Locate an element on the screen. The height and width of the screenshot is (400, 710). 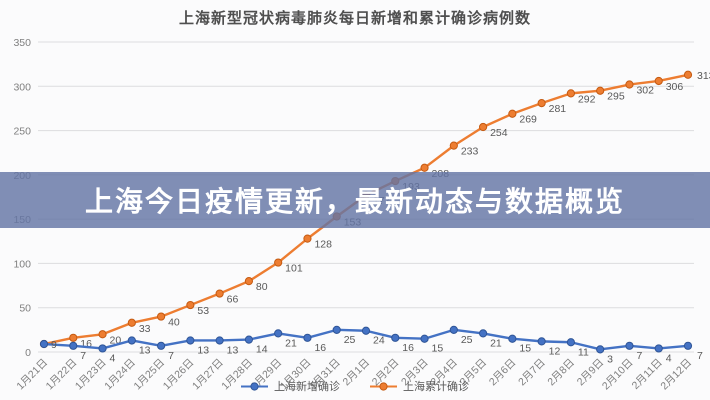
data-label-cumulative: 281 is located at coordinates (558, 109).